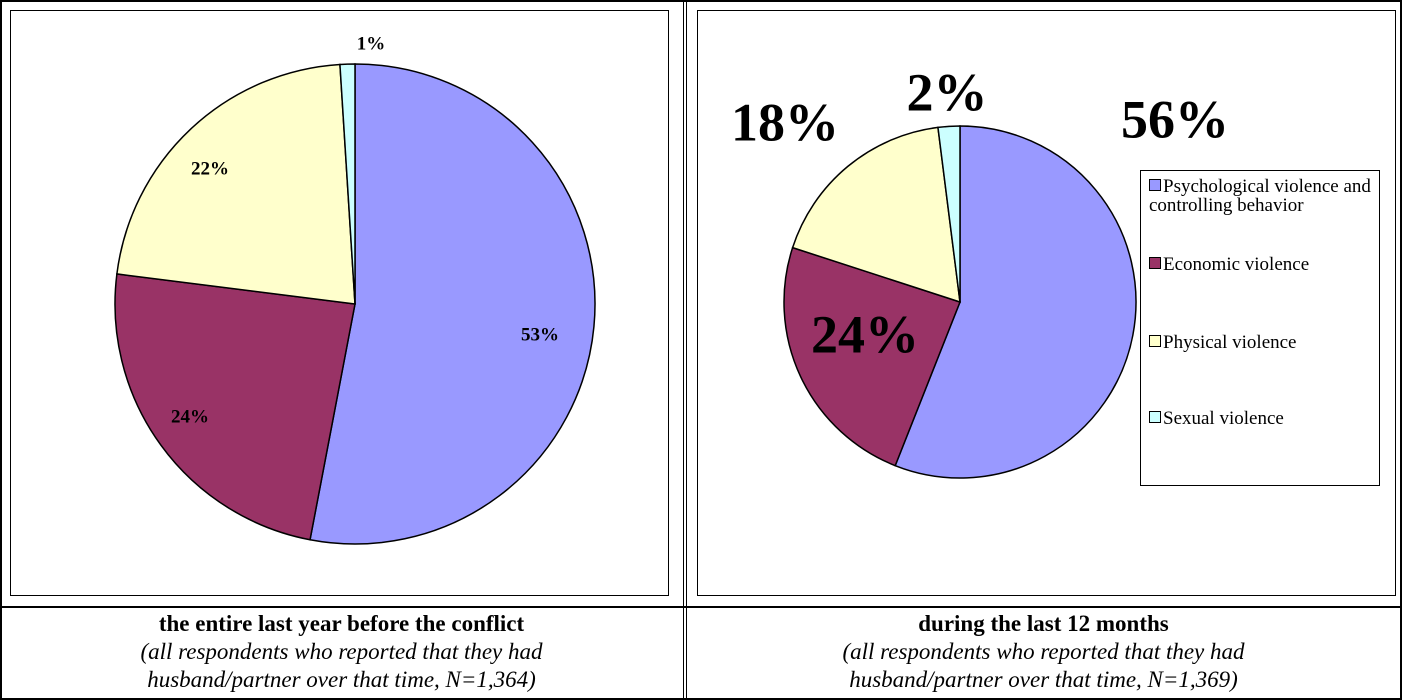 Image resolution: width=1402 pixels, height=700 pixels. What do you see at coordinates (341, 623) in the screenshot?
I see `caption-title: the entire last year before the conflict` at bounding box center [341, 623].